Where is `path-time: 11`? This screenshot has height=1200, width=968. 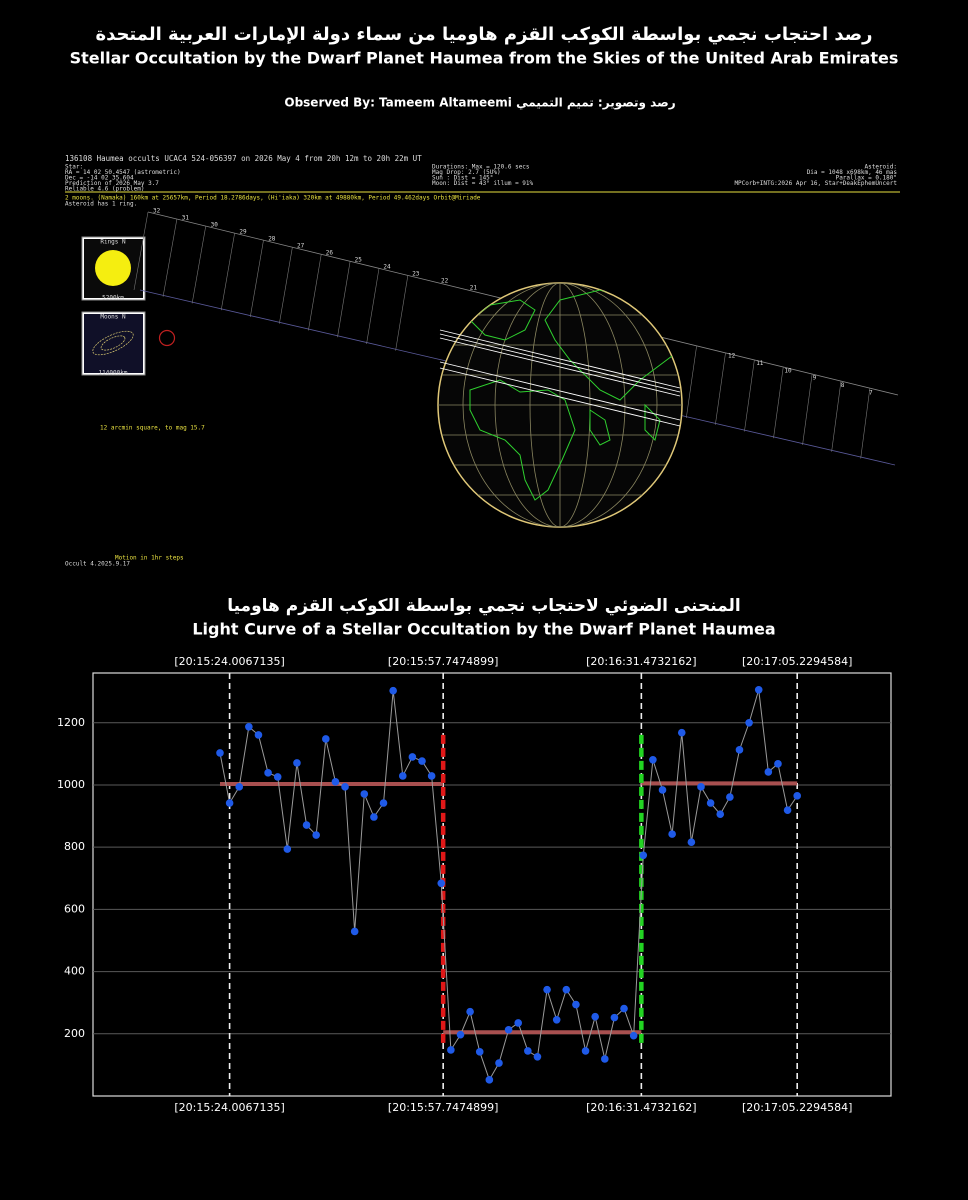
path-time: 11 is located at coordinates (760, 363).